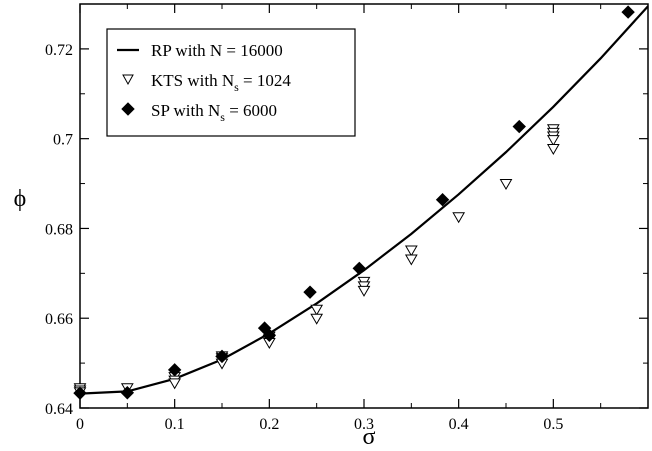 The height and width of the screenshot is (451, 652). Describe the element at coordinates (20, 199) in the screenshot. I see `y-axis-title: ϕ` at that location.